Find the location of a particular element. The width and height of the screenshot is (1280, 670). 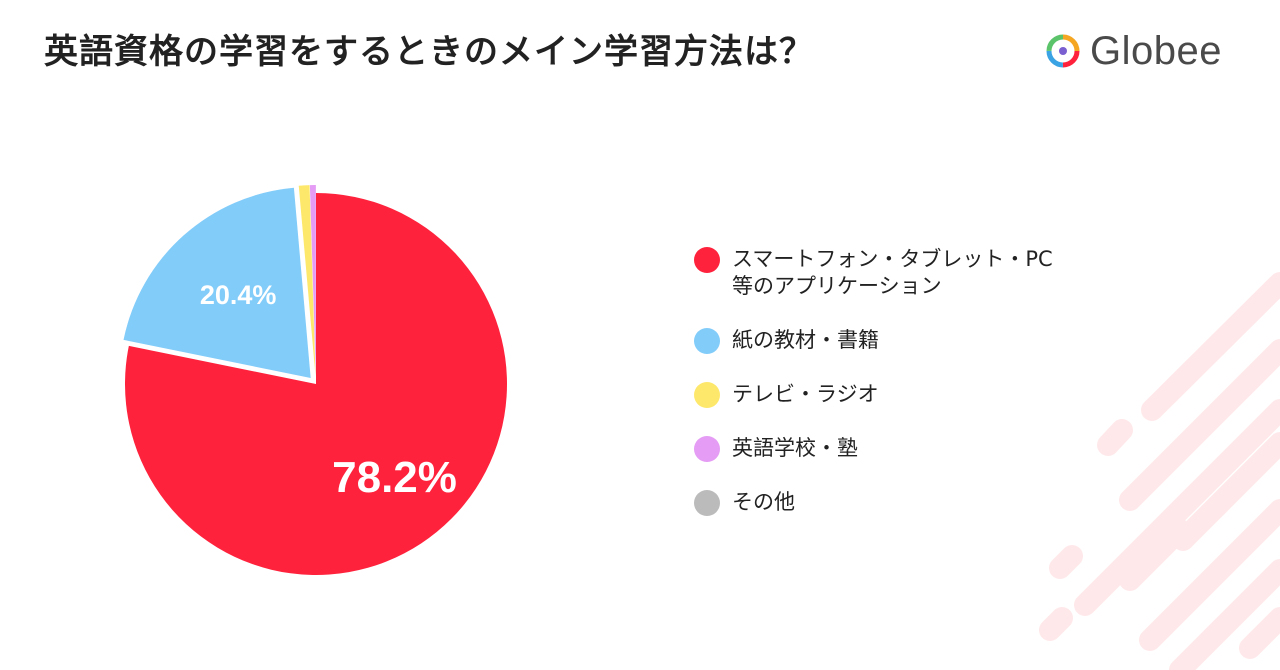

legend-item: その他 is located at coordinates (873, 502).